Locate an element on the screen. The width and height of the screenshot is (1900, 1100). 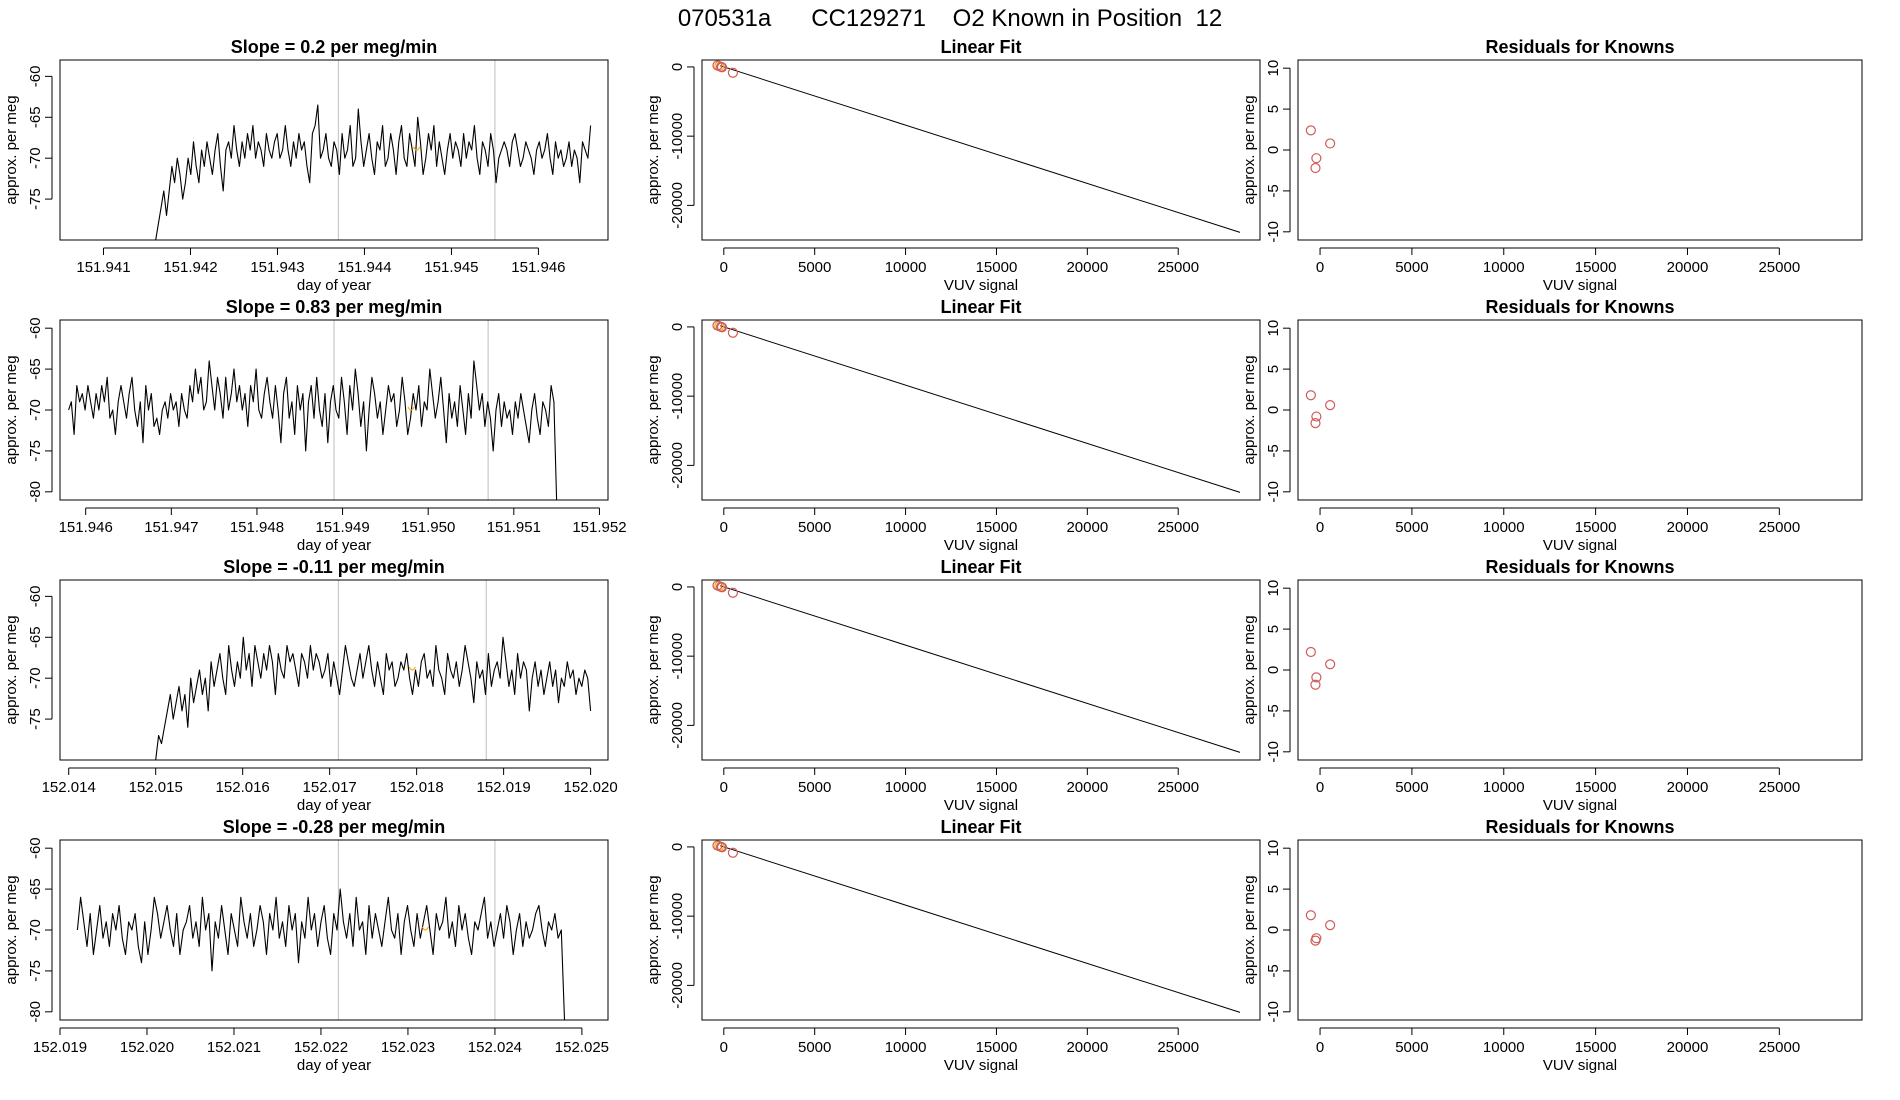
x-tick-label: 151.949 is located at coordinates (342, 527).